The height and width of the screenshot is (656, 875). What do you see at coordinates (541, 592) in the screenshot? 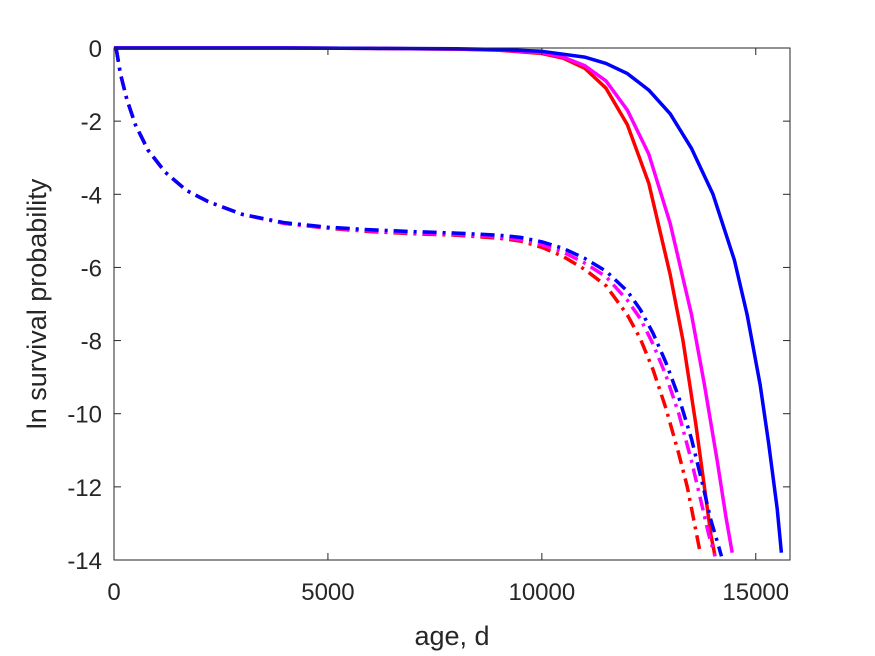
I see `x-tick-label-2: 10000` at bounding box center [541, 592].